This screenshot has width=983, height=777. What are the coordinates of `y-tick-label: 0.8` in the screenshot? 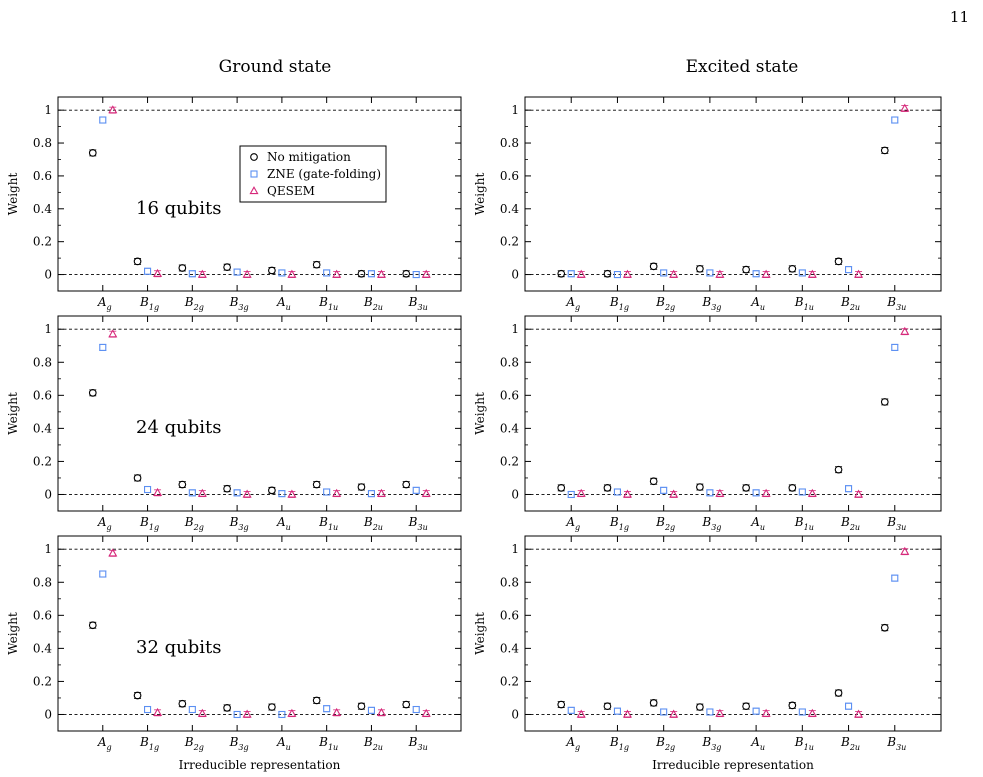 It's located at (42, 582).